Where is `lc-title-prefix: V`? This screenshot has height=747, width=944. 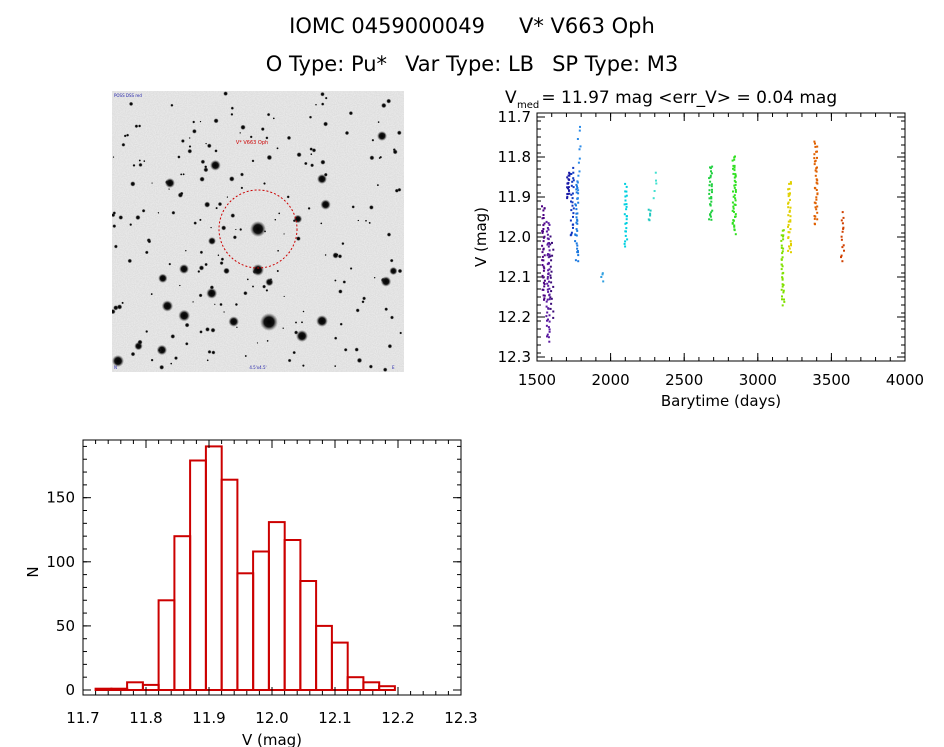 lc-title-prefix: V is located at coordinates (511, 98).